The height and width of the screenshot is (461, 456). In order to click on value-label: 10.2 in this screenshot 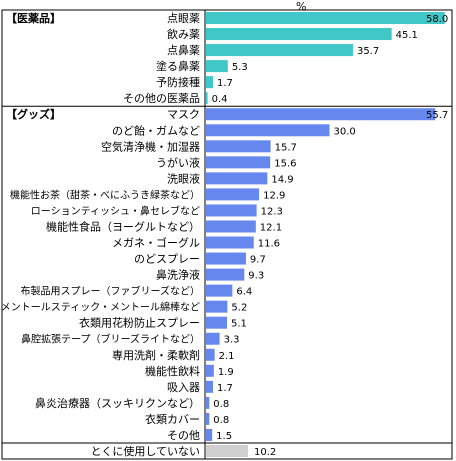, I will do `click(265, 452)`.